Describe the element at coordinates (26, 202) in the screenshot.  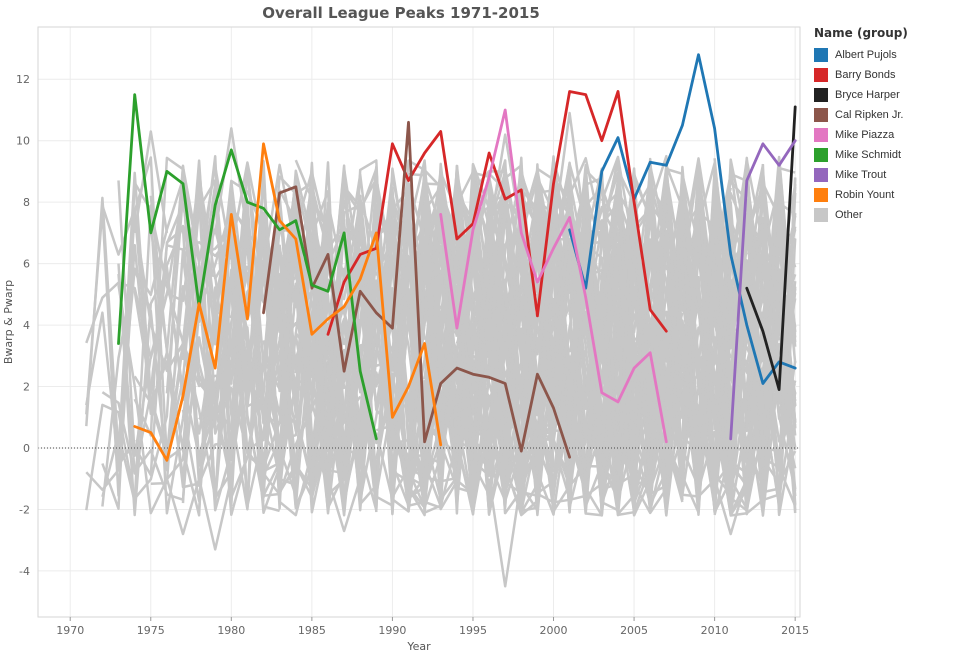
I see `y-tick-label: 8` at that location.